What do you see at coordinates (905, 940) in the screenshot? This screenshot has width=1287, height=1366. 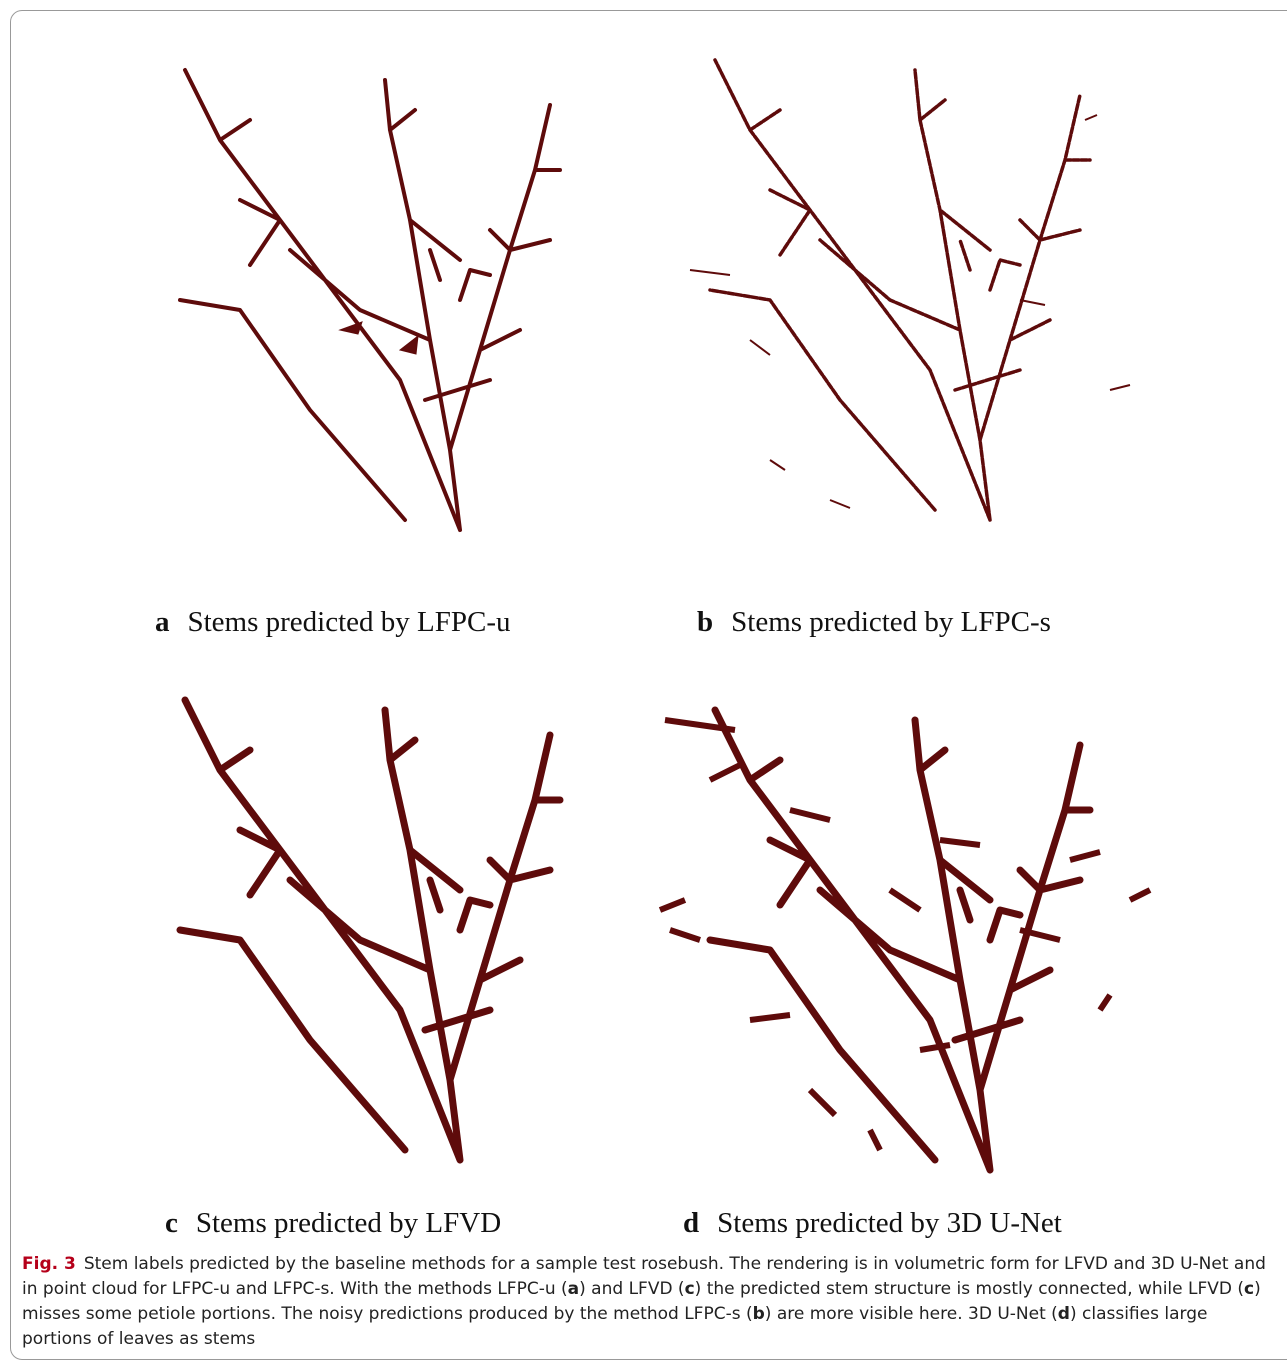 I see `image-d` at bounding box center [905, 940].